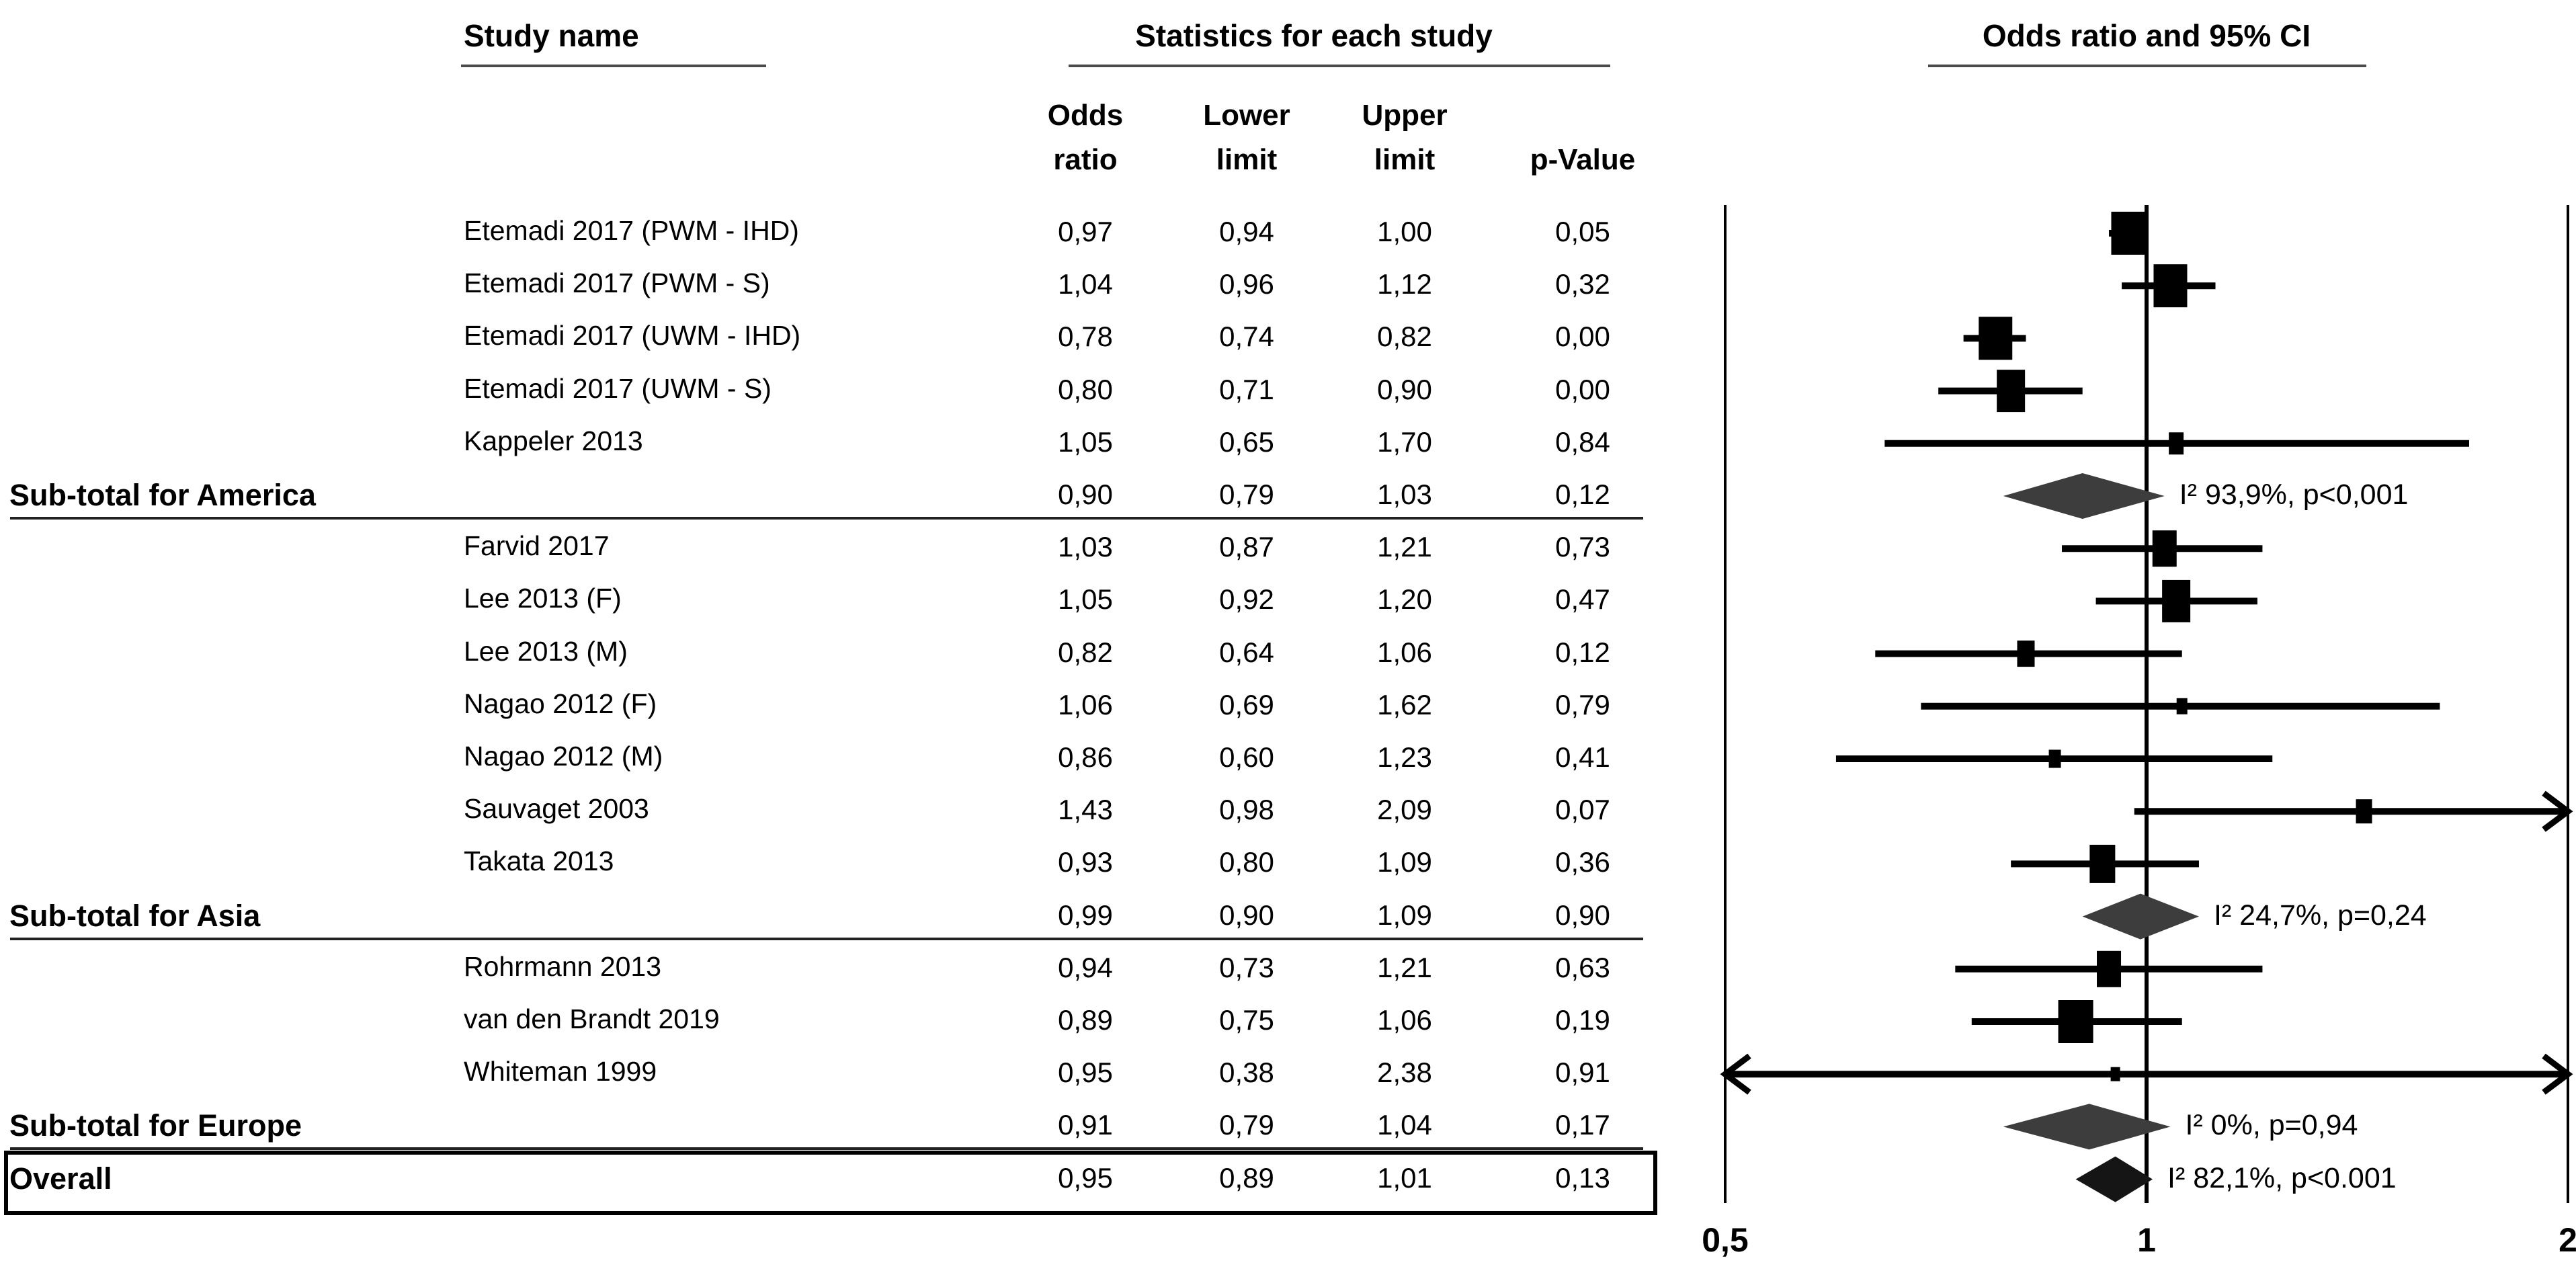 This screenshot has width=2576, height=1279. What do you see at coordinates (560, 1072) in the screenshot?
I see `study-label: Whiteman 1999` at bounding box center [560, 1072].